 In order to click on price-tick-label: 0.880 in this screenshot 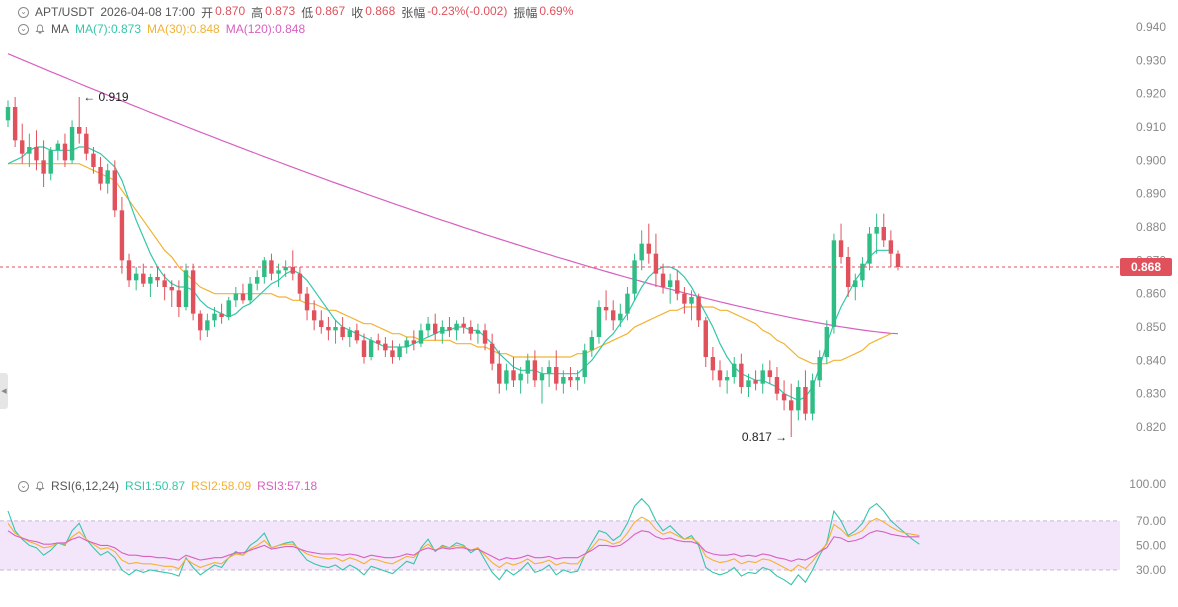, I will do `click(1151, 227)`.